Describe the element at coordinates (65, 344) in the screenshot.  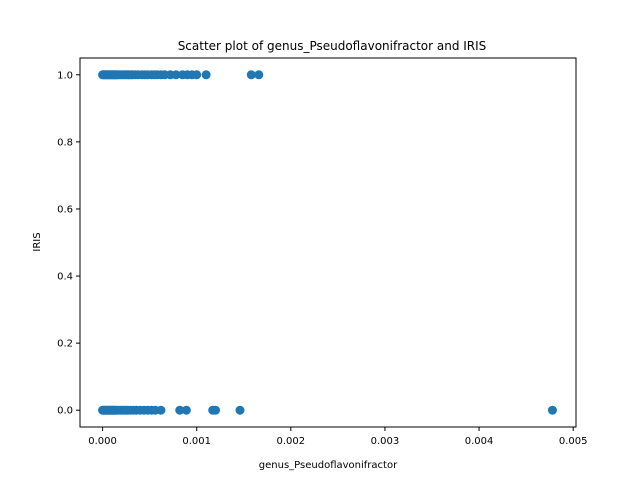
I see `y-tick-label: 0.2` at that location.